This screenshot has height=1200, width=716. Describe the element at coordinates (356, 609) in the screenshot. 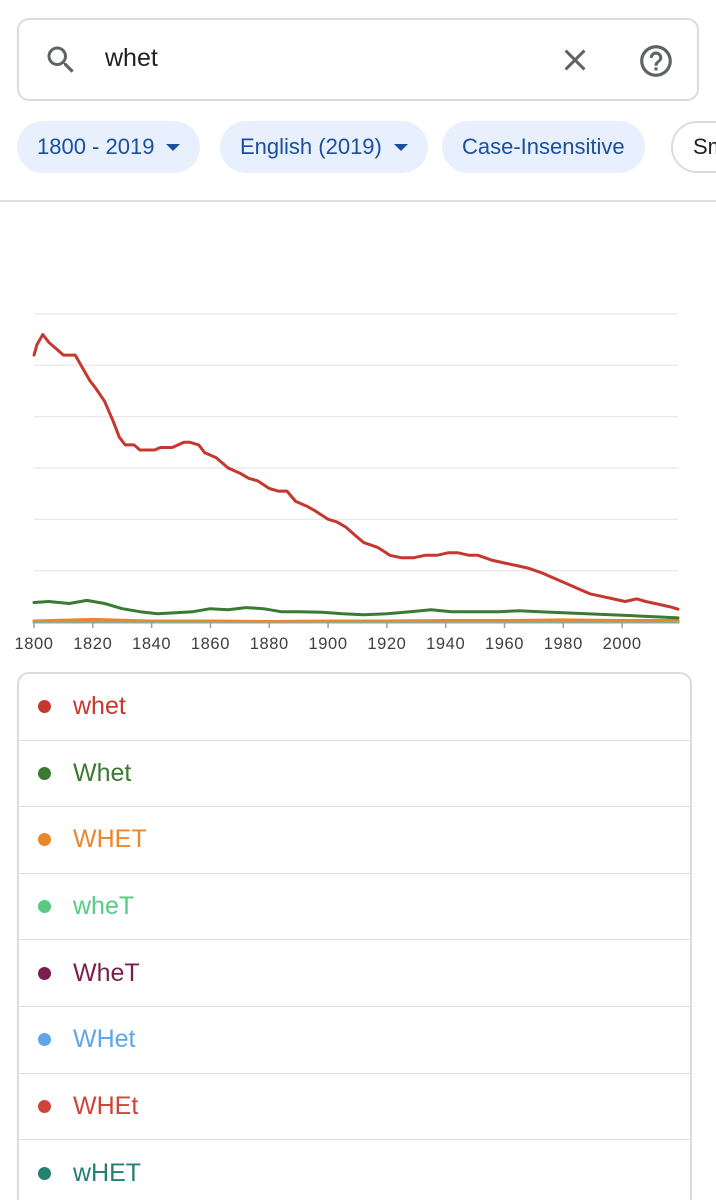

I see `series-line-Whet` at that location.